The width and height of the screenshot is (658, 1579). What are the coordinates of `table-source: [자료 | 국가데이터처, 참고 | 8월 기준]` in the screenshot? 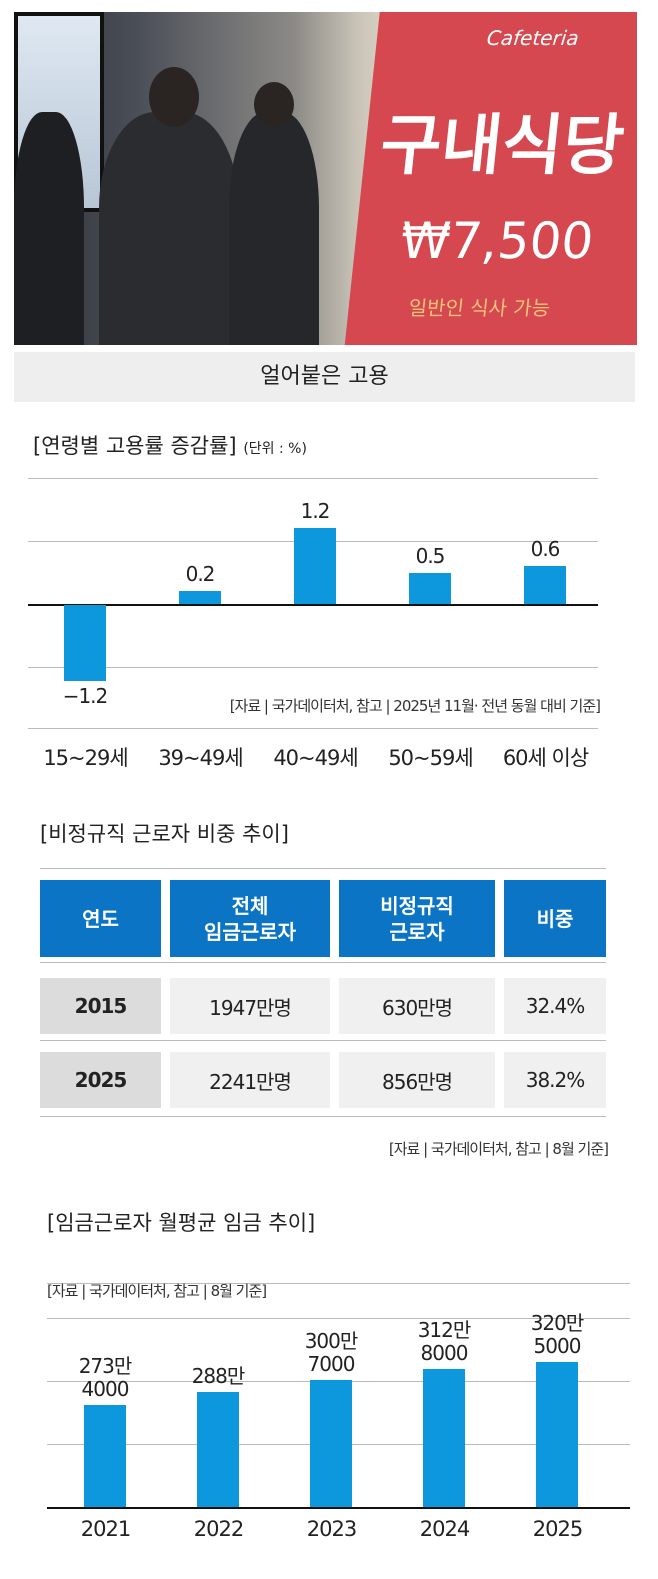 It's located at (498, 1149).